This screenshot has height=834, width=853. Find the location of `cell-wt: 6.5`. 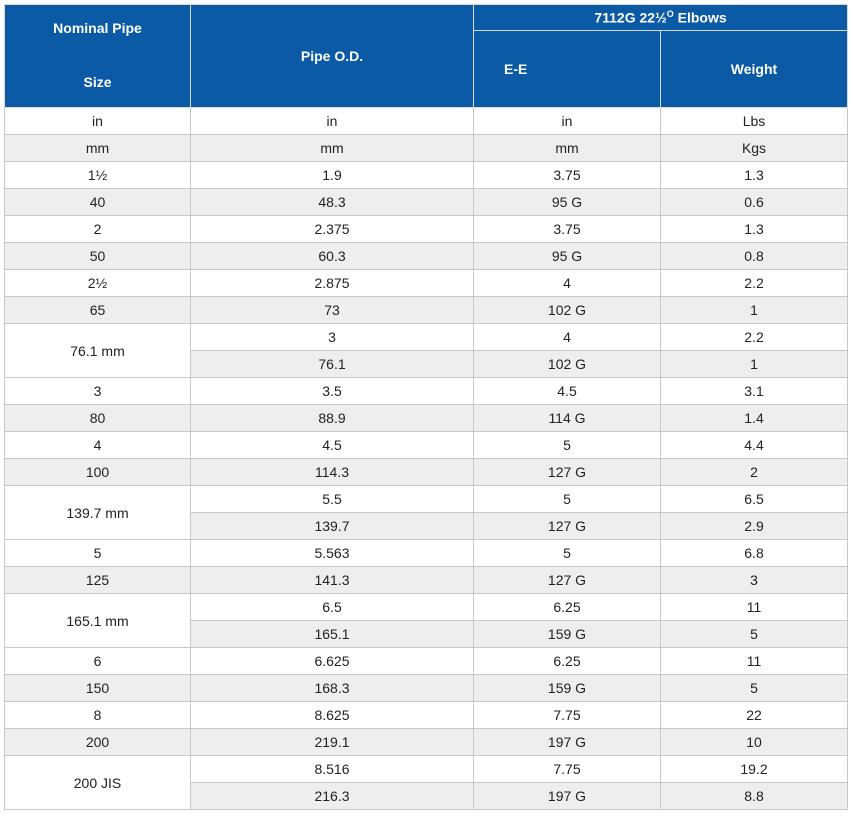

cell-wt: 6.5 is located at coordinates (754, 499).